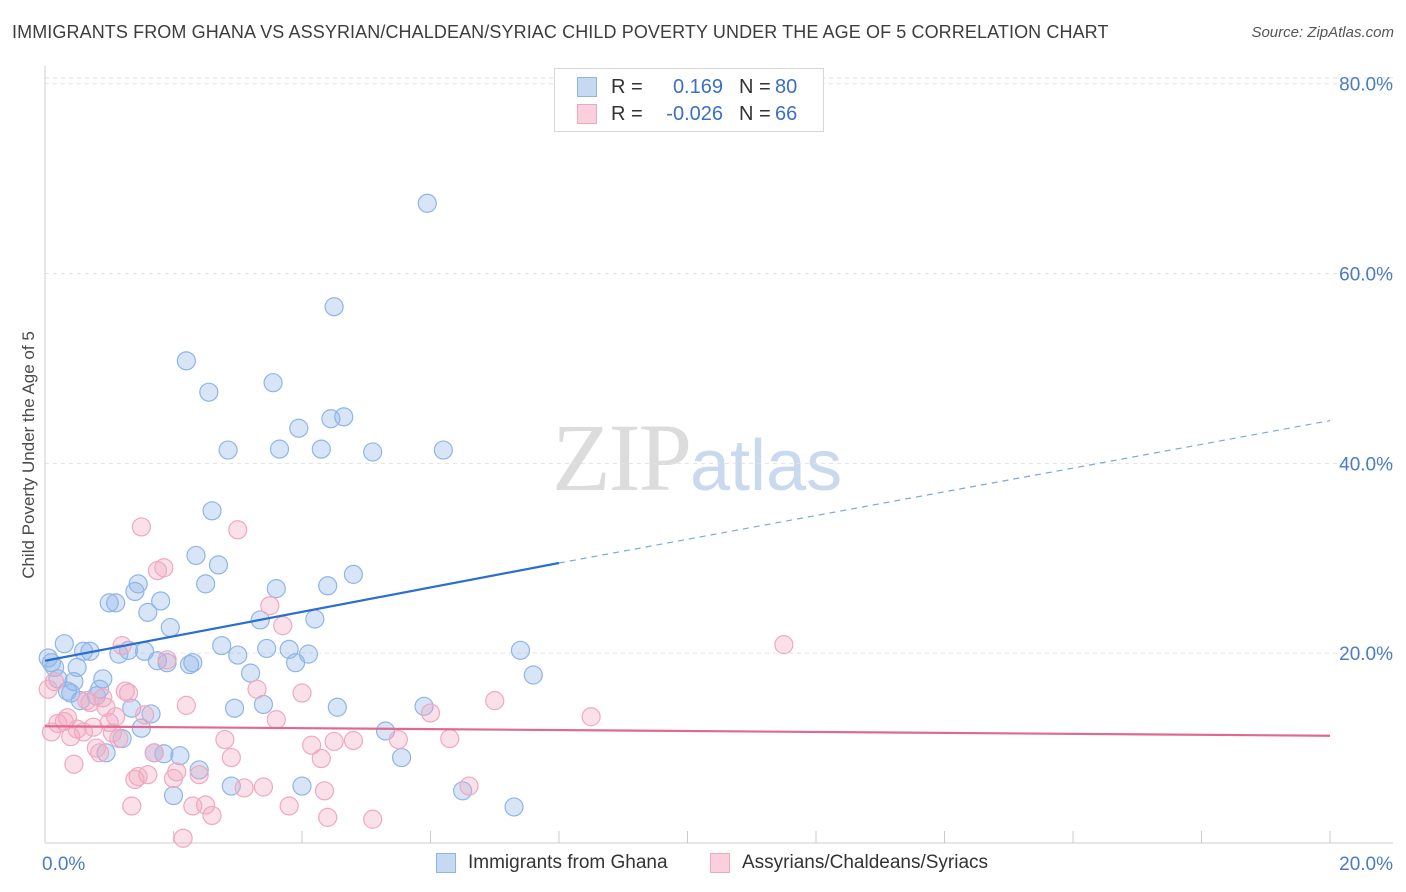 This screenshot has width=1406, height=892. I want to click on legend-box: R = 0.169 N = 80 R = -0.026 N = 66, so click(689, 100).